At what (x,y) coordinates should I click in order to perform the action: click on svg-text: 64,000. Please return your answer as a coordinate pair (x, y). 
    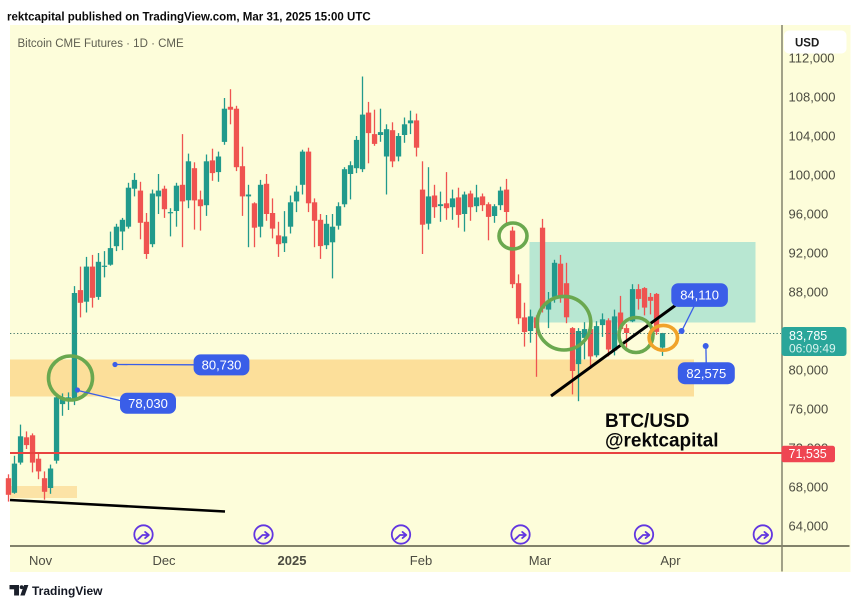
    Looking at the image, I should click on (809, 525).